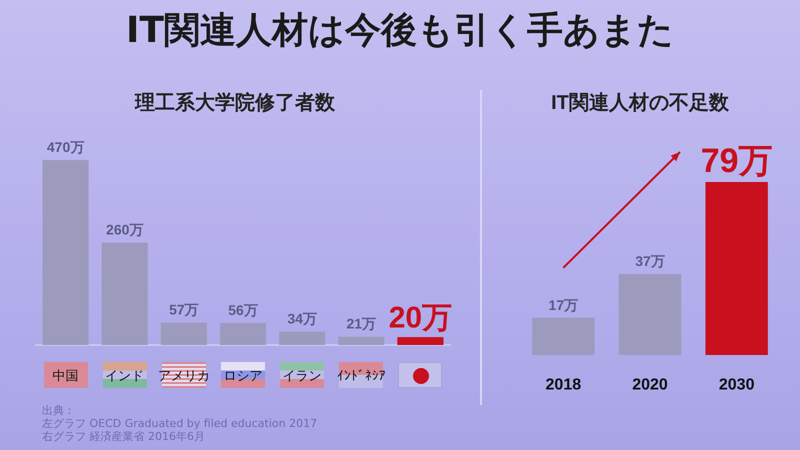  What do you see at coordinates (243, 310) in the screenshot?
I see `data-label: 56万` at bounding box center [243, 310].